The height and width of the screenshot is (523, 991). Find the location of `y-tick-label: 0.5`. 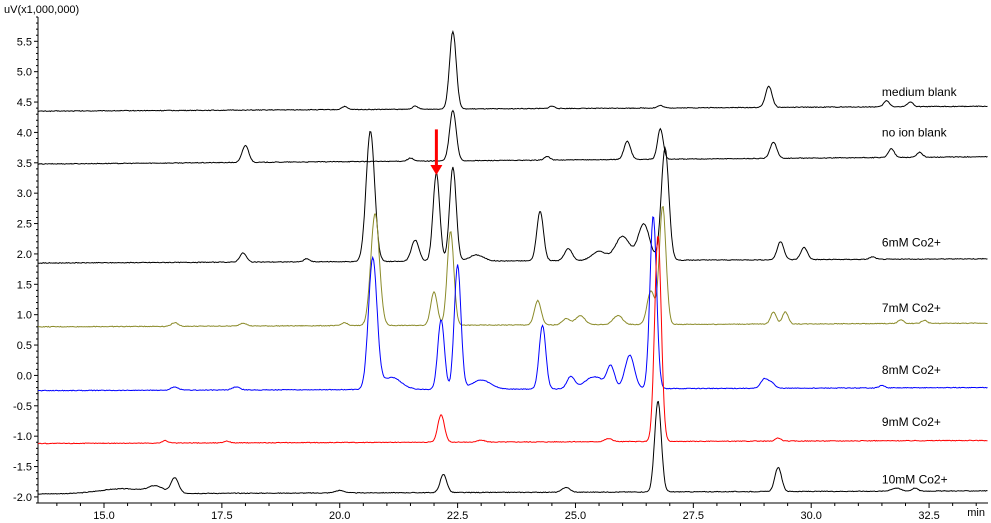

y-tick-label: 0.5 is located at coordinates (24, 346).